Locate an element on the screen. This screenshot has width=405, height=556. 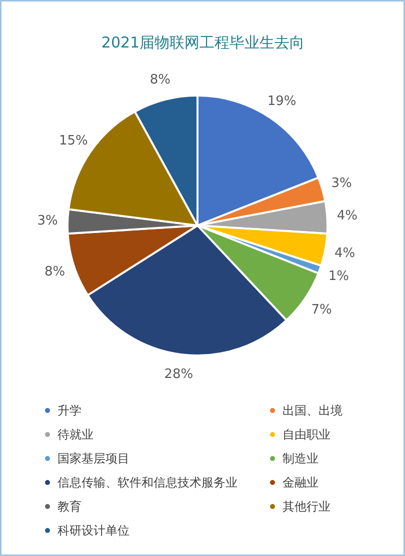
legend-label: 制造业 is located at coordinates (300, 459).